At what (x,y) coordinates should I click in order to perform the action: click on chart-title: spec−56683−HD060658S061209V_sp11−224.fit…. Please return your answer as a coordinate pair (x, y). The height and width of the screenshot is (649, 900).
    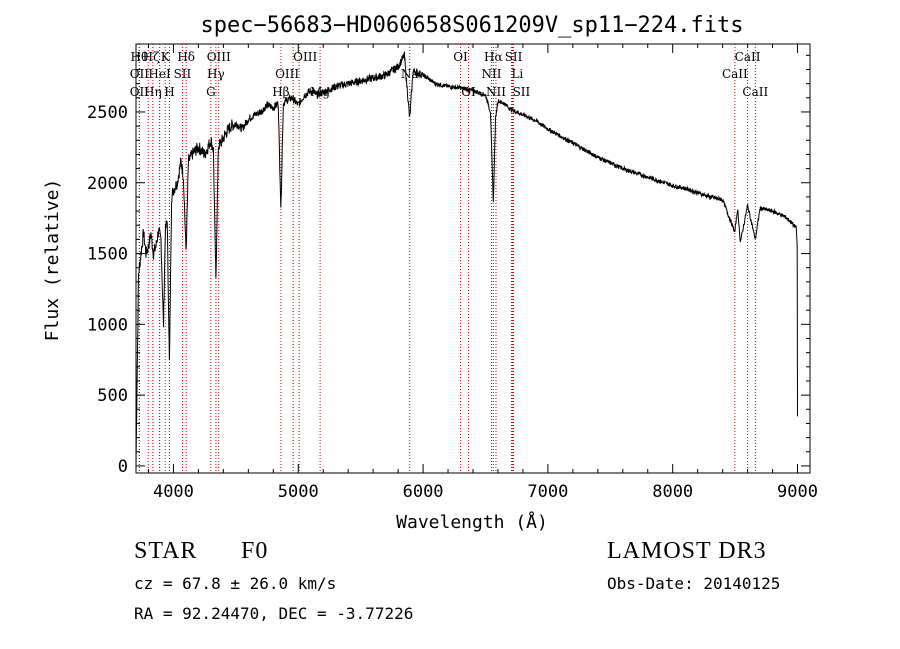
    Looking at the image, I should click on (471, 25).